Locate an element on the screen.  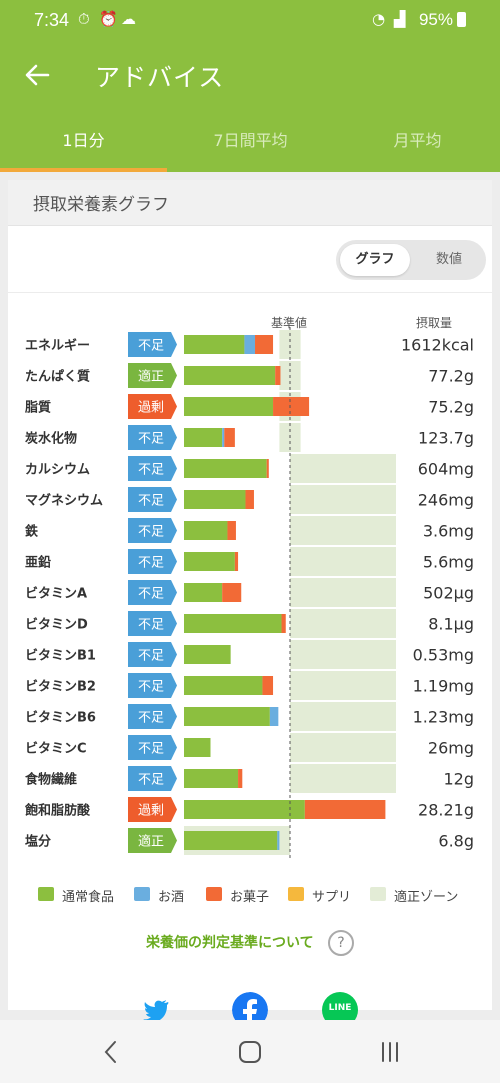
tab-daily: 1日分 is located at coordinates (83, 141).